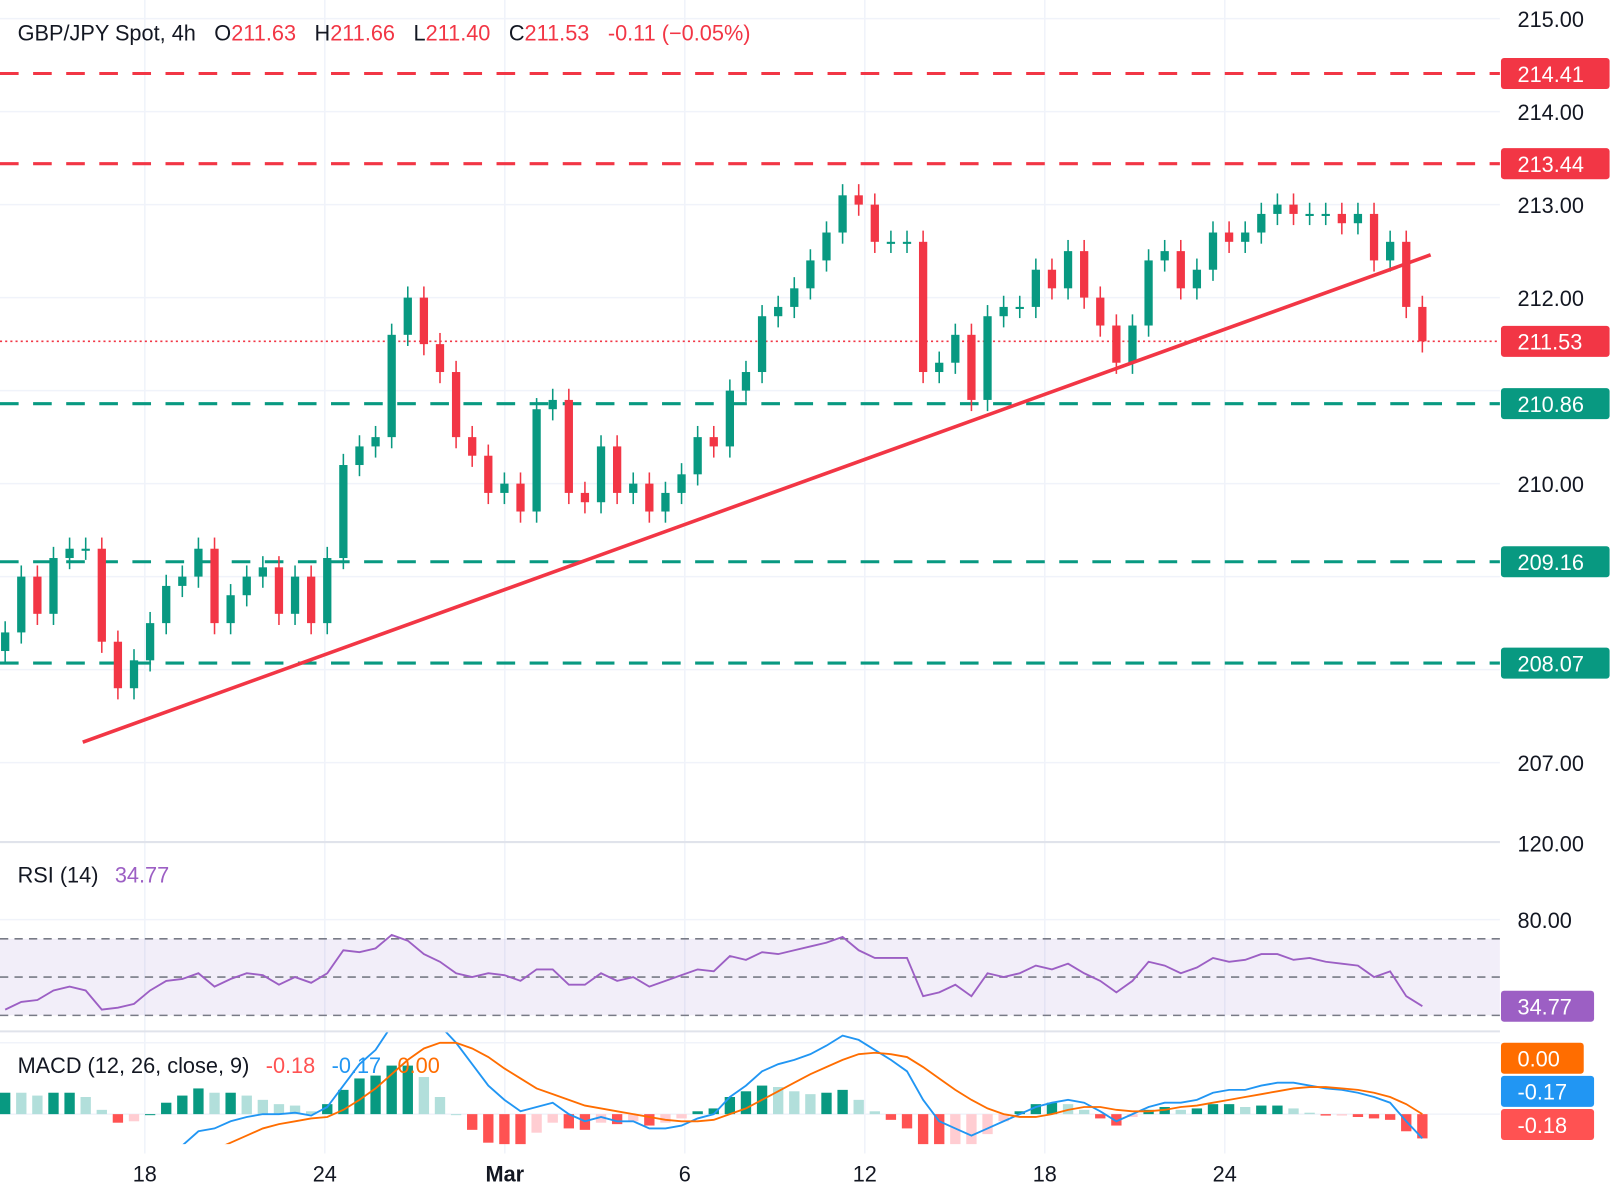  What do you see at coordinates (1551, 112) in the screenshot?
I see `price-tick-label: 214.00` at bounding box center [1551, 112].